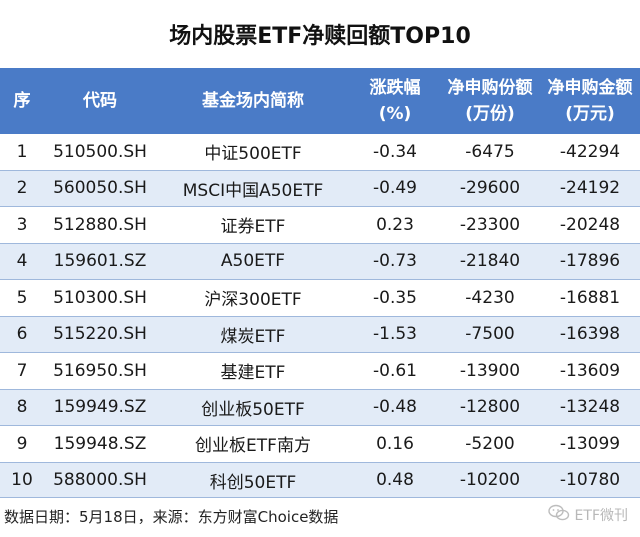 The image size is (640, 537). I want to click on table-row: 3 512880.SH 证券ETF 0.23 -23300 -20248, so click(320, 225).